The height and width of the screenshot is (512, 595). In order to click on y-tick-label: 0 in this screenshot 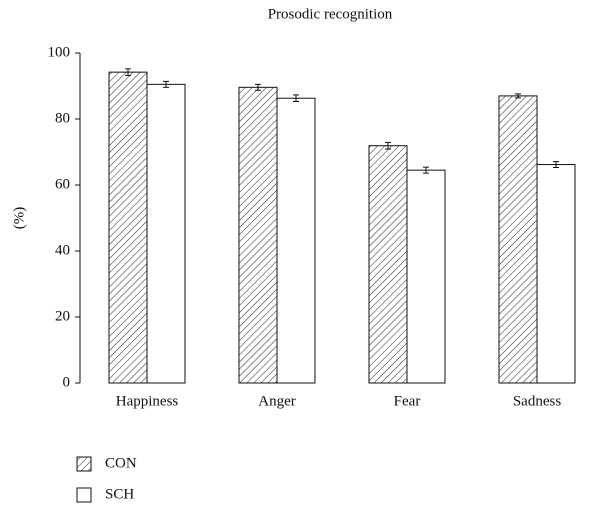, I will do `click(67, 382)`.